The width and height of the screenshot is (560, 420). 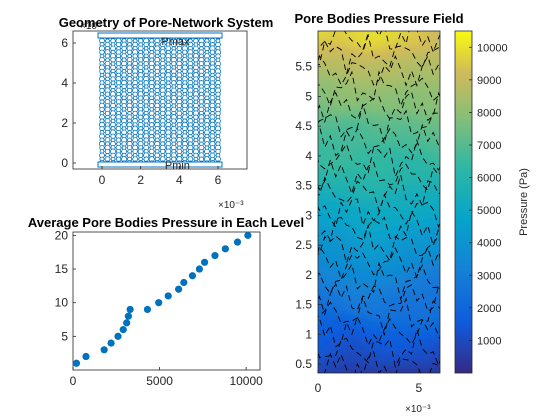 I want to click on y-tick-label: 4, so click(x=64, y=83).